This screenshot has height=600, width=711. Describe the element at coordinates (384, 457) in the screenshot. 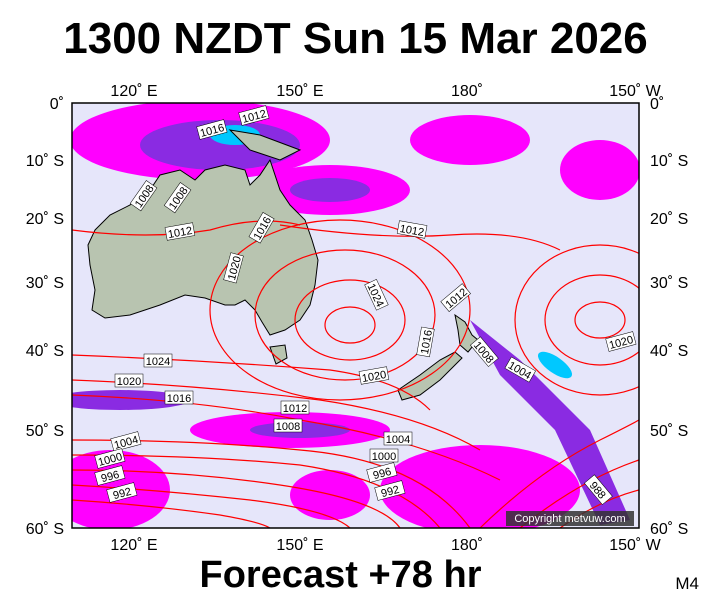

I see `isobar-label: 1000` at that location.